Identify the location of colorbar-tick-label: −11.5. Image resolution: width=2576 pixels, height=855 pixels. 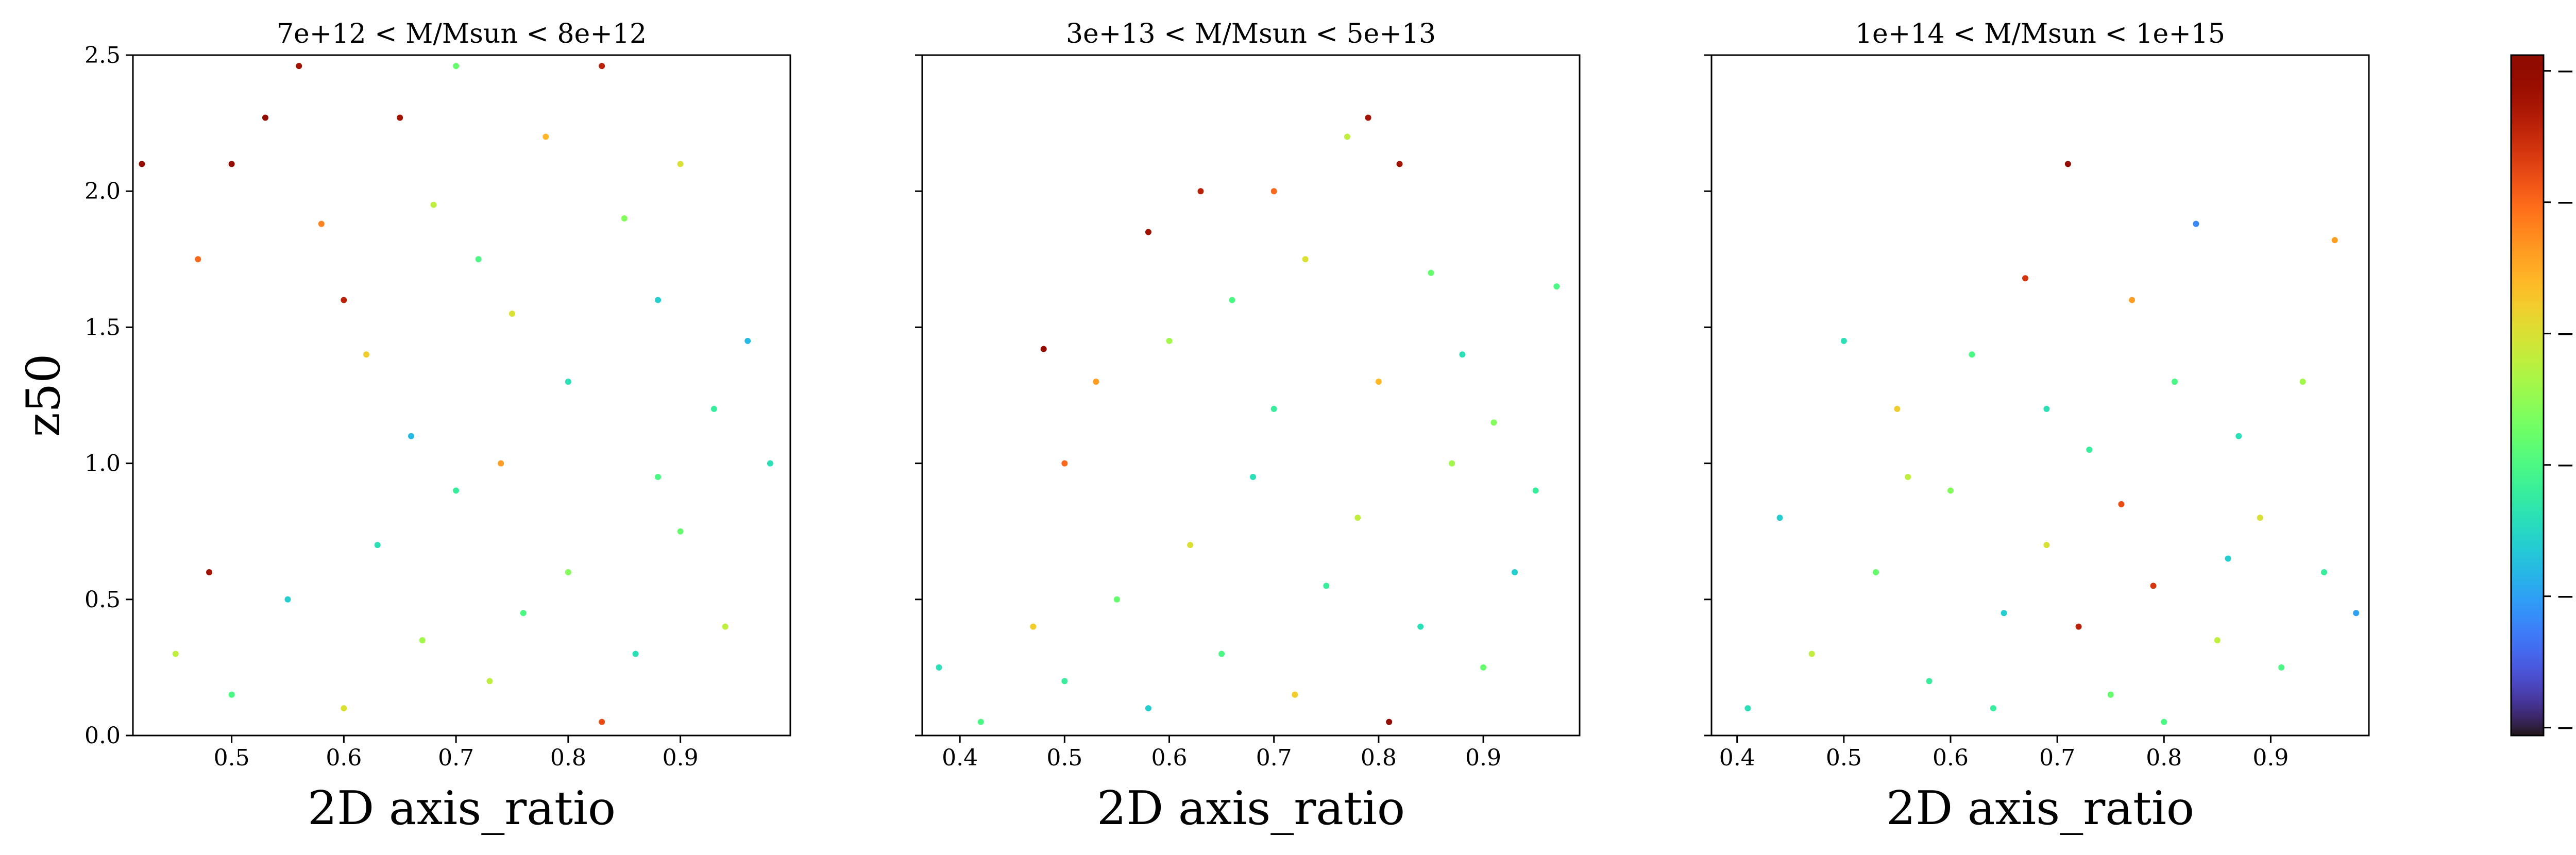
(2566, 597).